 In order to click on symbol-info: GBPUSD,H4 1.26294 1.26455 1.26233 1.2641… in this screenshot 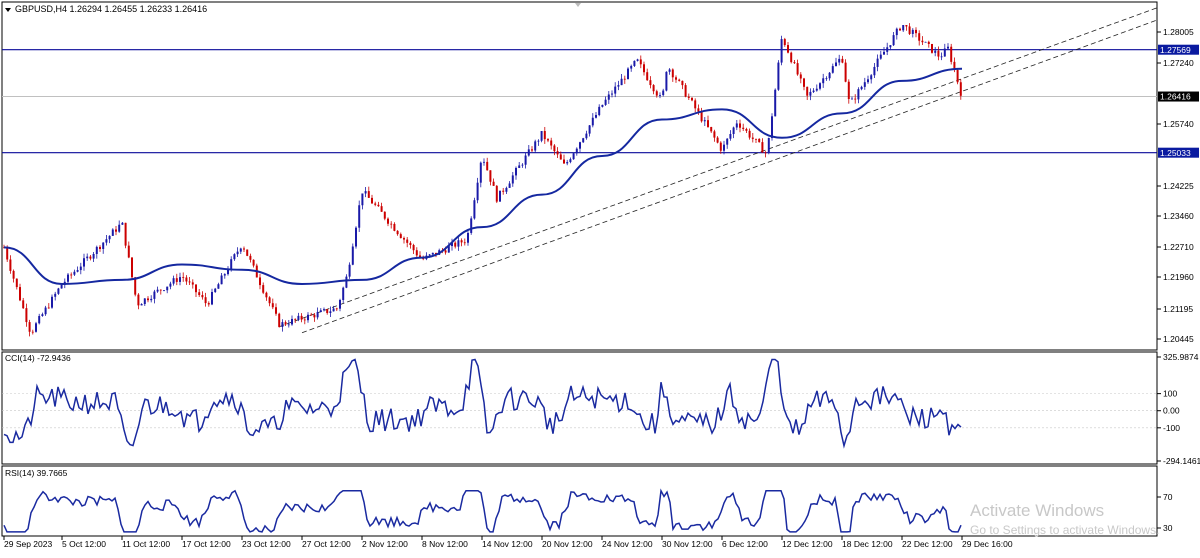, I will do `click(111, 9)`.